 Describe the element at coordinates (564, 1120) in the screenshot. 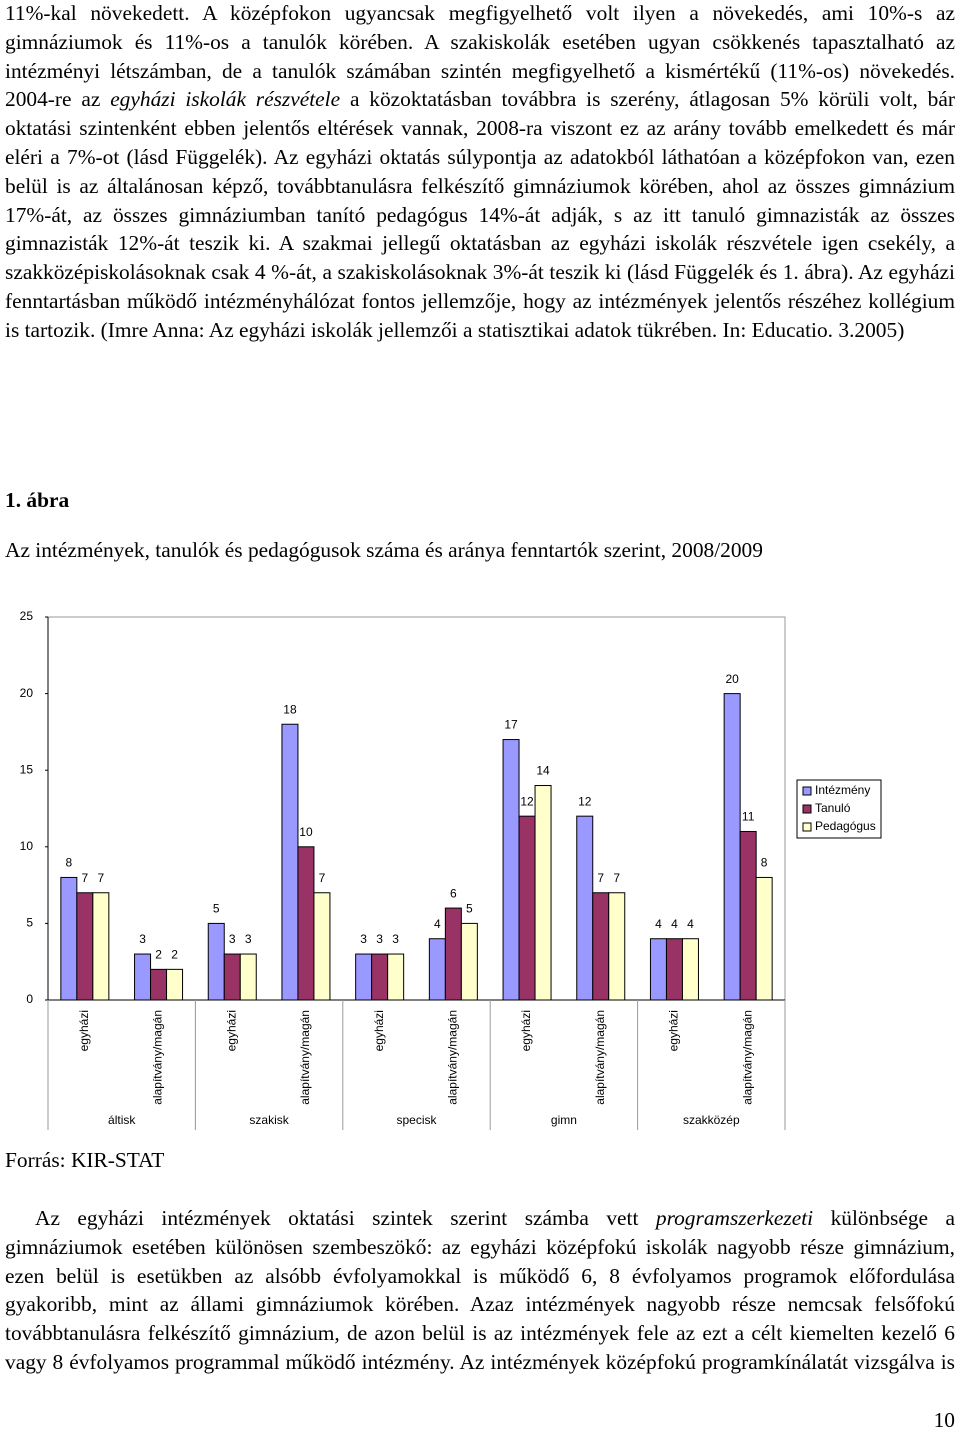

I see `group-label: gimn` at that location.